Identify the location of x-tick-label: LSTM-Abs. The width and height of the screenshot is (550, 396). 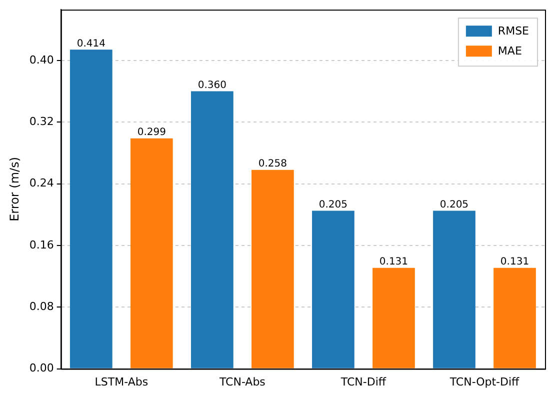
(121, 381).